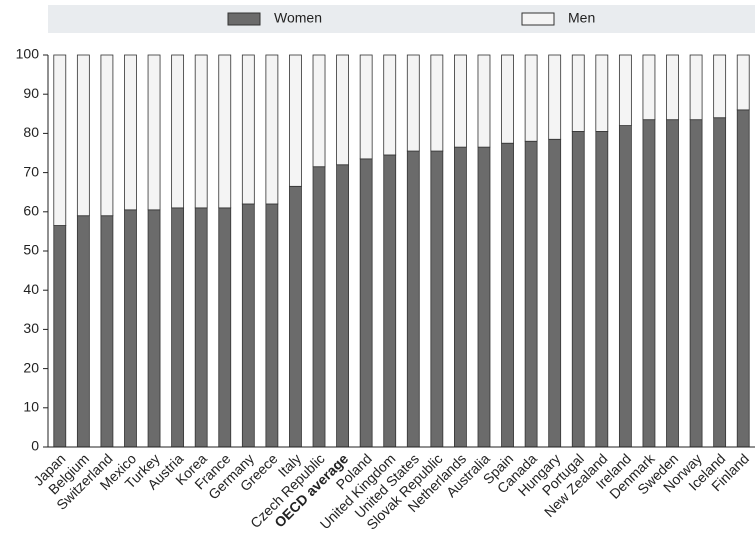 The width and height of the screenshot is (755, 554). What do you see at coordinates (35, 446) in the screenshot?
I see `y-tick-label: 0` at bounding box center [35, 446].